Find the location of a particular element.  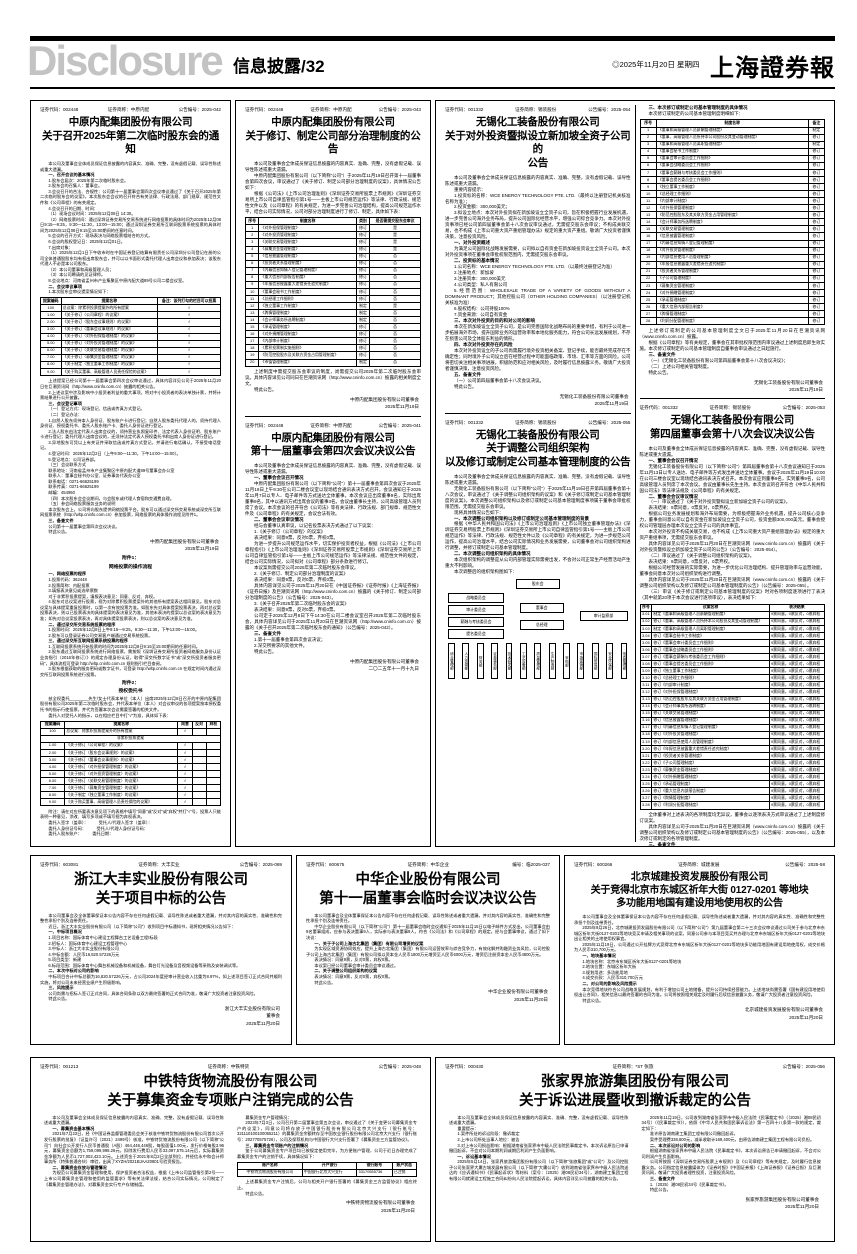

signature-block: 中华企业股份有限公司董事会 2025年11月20日 is located at coordinates (427, 995).